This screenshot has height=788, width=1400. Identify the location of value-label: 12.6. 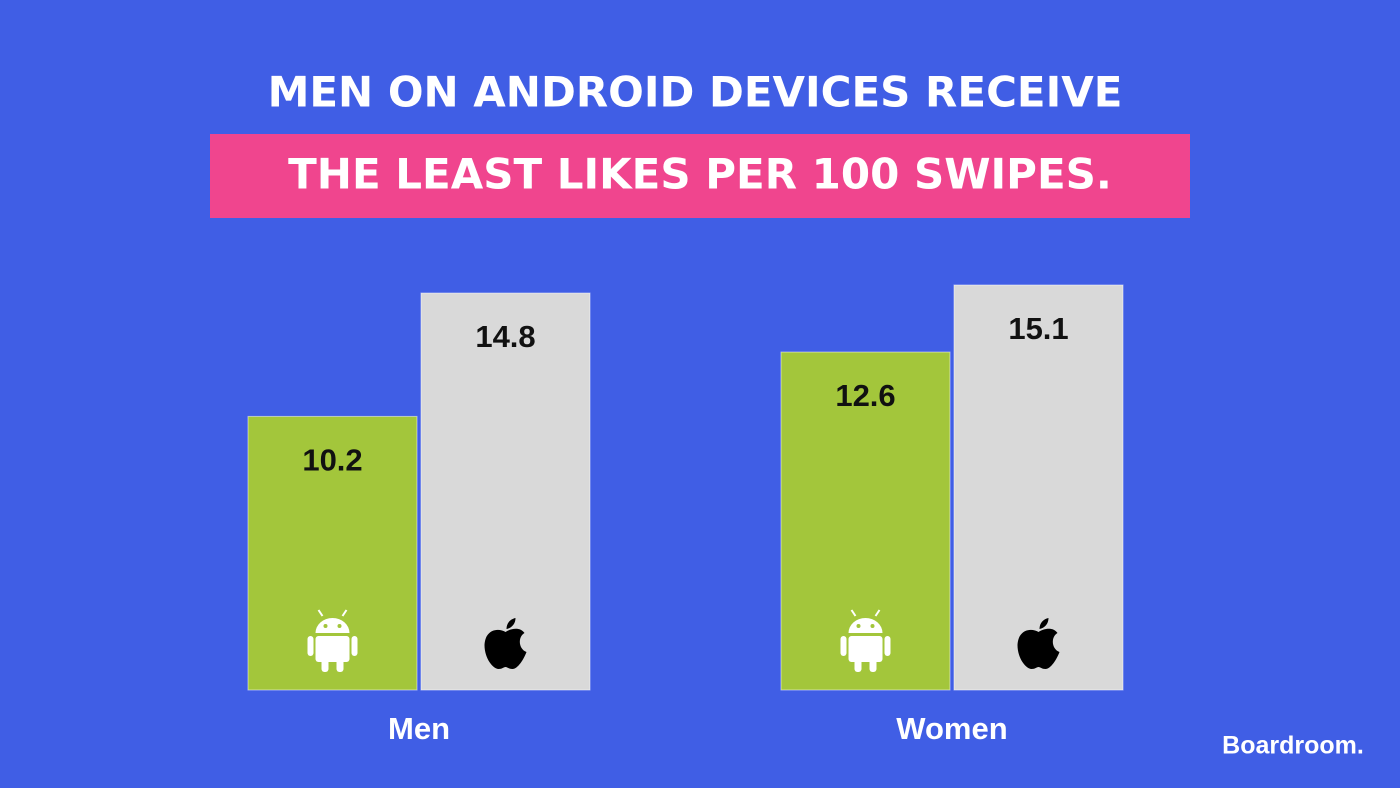
(865, 395).